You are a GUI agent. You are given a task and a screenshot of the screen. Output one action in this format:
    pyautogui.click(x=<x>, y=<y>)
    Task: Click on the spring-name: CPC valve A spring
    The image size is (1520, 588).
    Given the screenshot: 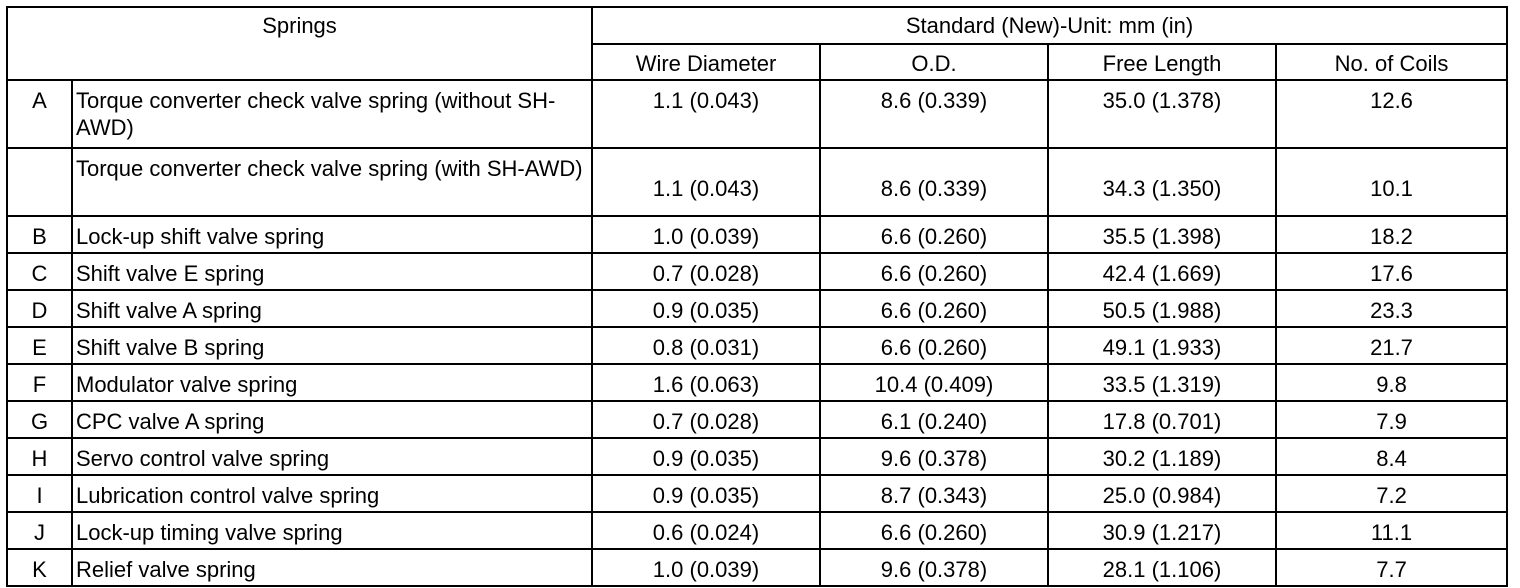 What is the action you would take?
    pyautogui.click(x=332, y=419)
    